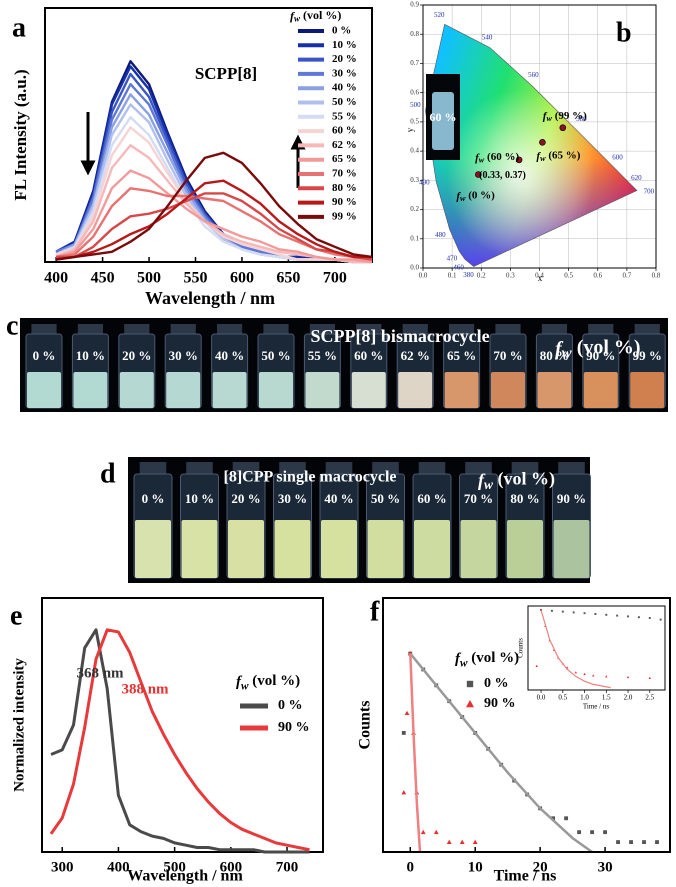 Image resolution: width=676 pixels, height=887 pixels. What do you see at coordinates (581, 119) in the screenshot?
I see `wavelength-label: 580` at bounding box center [581, 119].